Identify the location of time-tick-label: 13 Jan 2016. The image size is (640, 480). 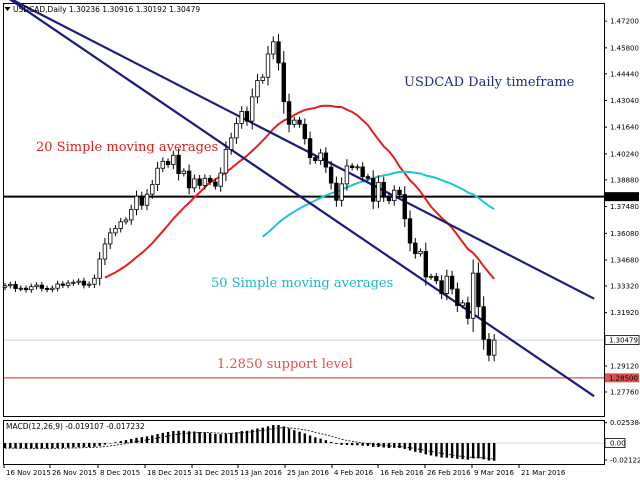
(261, 473).